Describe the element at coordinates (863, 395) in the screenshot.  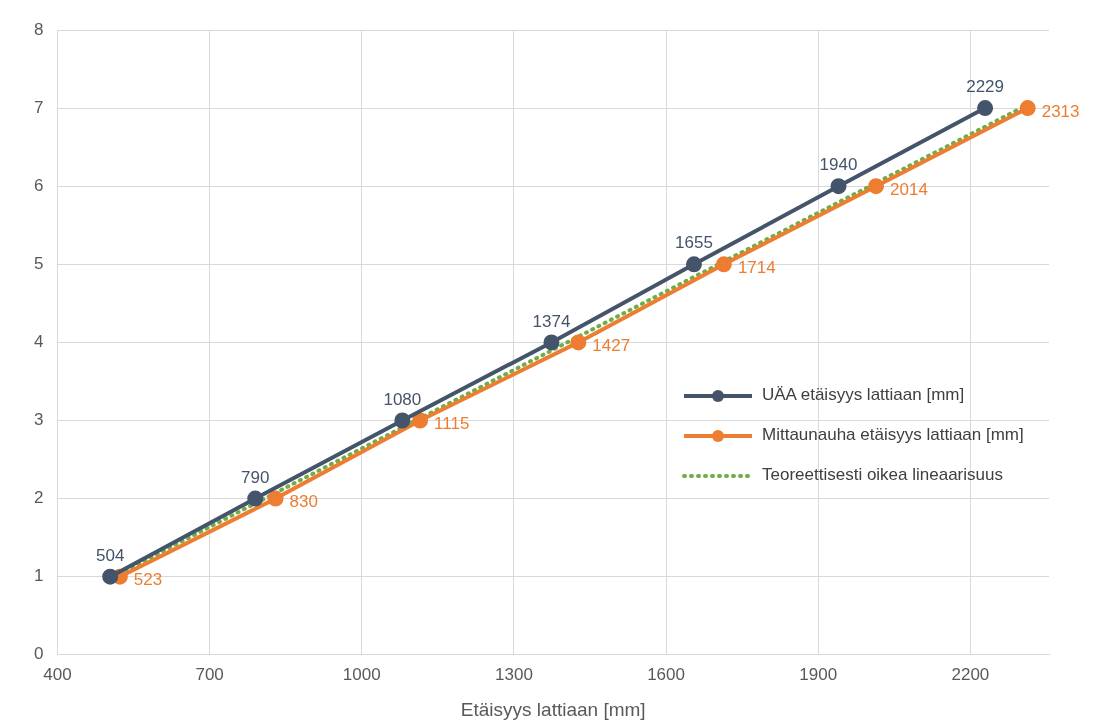
I see `legend-label: UÄA etäisyys lattiaan [mm]` at that location.